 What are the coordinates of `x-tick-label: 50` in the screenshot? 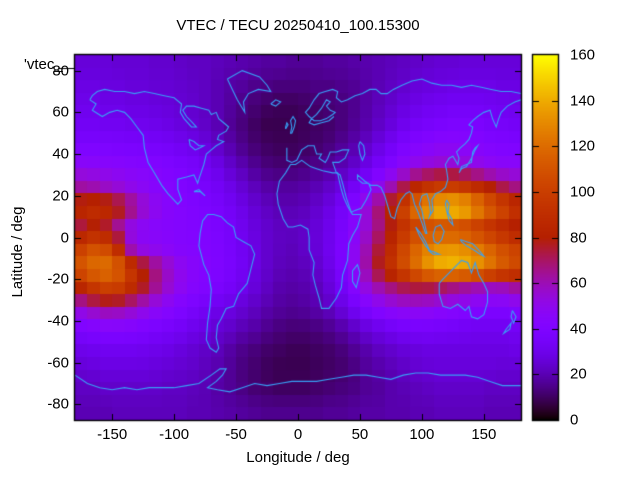 It's located at (360, 434).